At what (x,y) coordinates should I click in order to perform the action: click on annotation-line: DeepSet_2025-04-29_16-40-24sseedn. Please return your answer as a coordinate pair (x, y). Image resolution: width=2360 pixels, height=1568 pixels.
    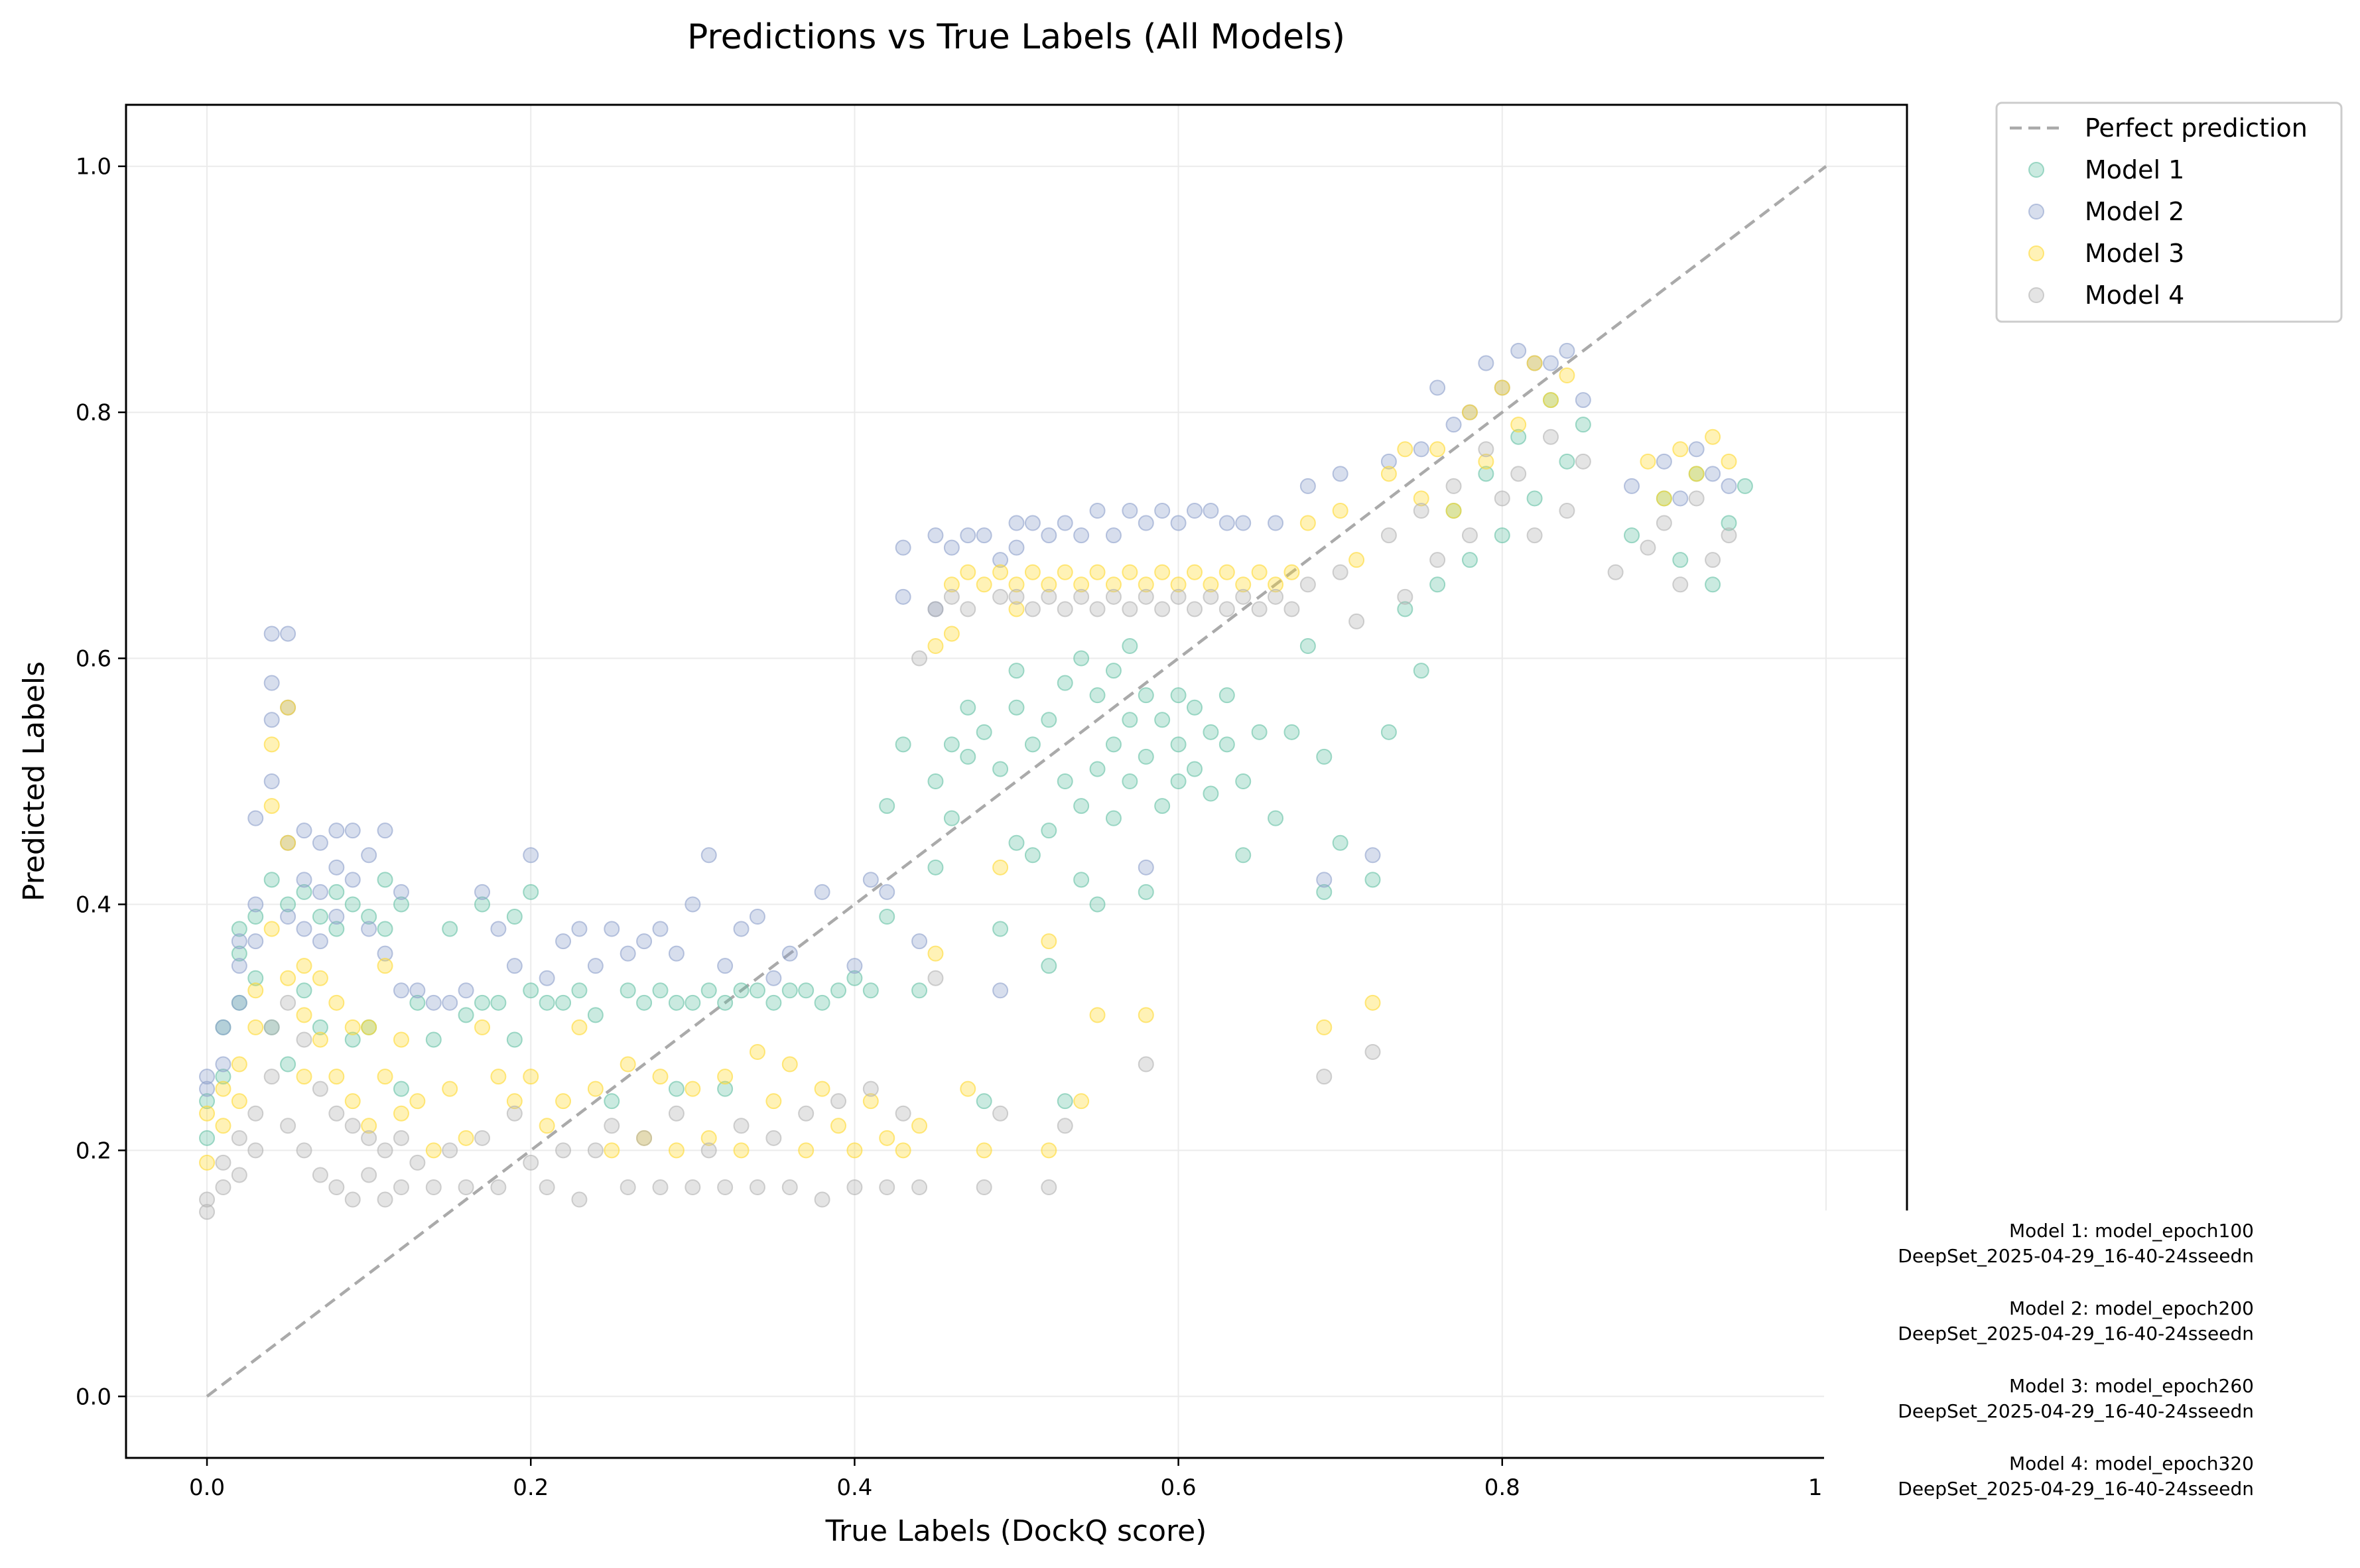
    Looking at the image, I should click on (2076, 1333).